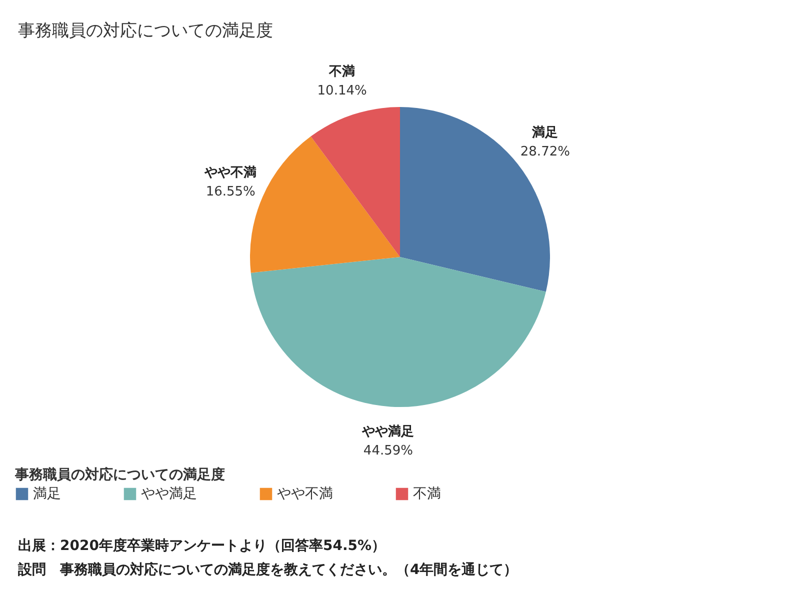 Image resolution: width=800 pixels, height=600 pixels. What do you see at coordinates (388, 451) in the screenshot?
I see `data-label: 44.59%` at bounding box center [388, 451].